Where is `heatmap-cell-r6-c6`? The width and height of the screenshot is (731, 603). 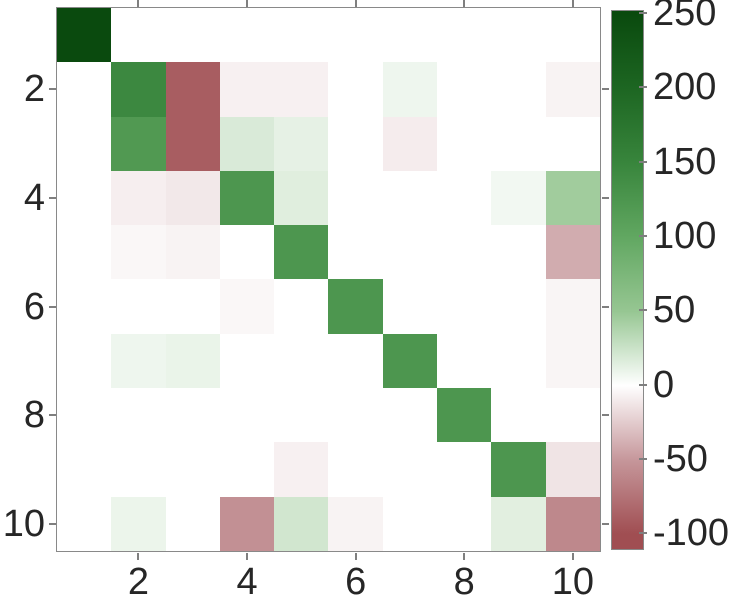
heatmap-cell-r6-c6 is located at coordinates (355, 306).